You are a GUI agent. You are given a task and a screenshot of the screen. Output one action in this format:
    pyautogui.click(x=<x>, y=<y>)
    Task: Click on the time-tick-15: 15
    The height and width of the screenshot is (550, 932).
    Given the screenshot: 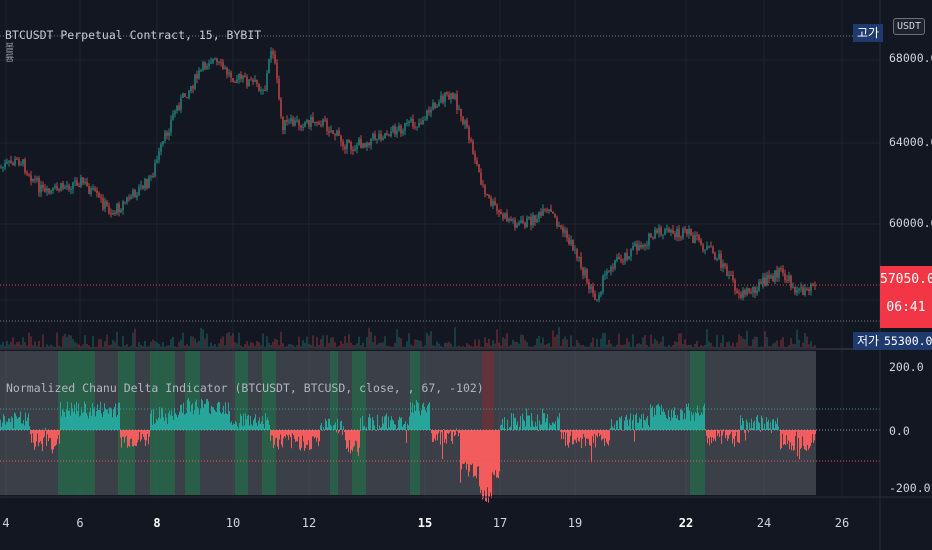 What is the action you would take?
    pyautogui.click(x=425, y=523)
    